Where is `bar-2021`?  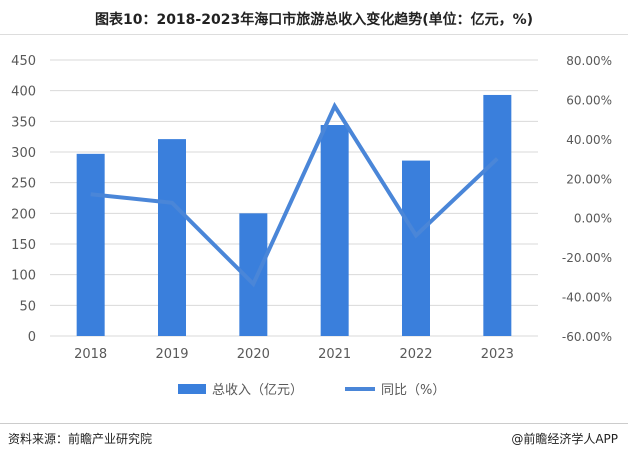 bar-2021 is located at coordinates (334, 230).